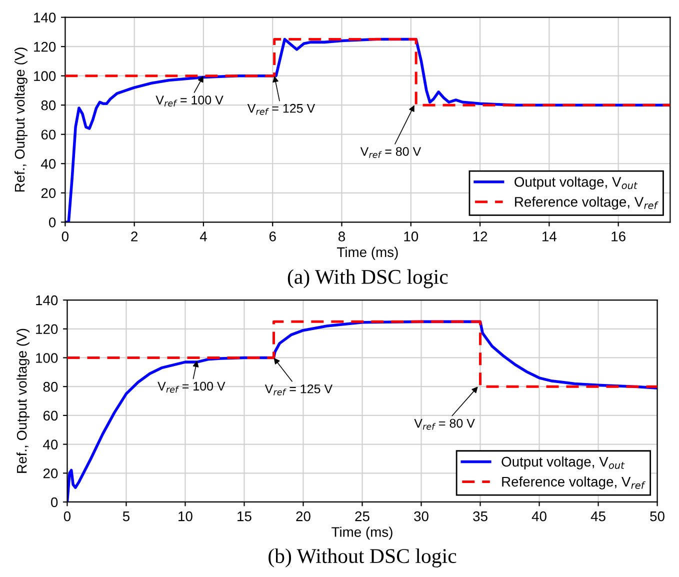  I want to click on x-tick-label: 12, so click(480, 237).